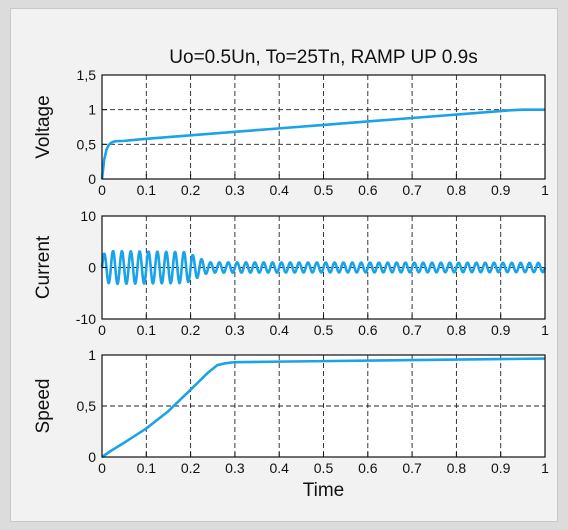 The height and width of the screenshot is (530, 568). I want to click on y-axis-label: Voltage, so click(43, 126).